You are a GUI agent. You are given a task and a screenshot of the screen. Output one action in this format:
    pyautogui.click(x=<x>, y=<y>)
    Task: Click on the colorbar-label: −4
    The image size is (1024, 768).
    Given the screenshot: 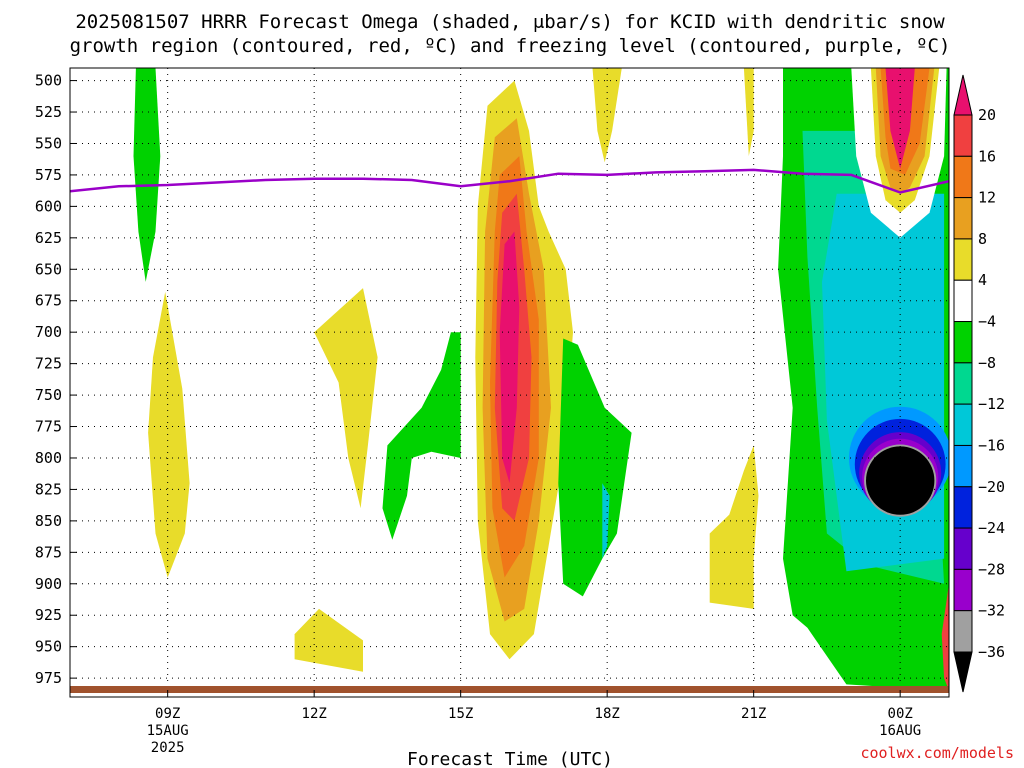 What is the action you would take?
    pyautogui.click(x=987, y=322)
    